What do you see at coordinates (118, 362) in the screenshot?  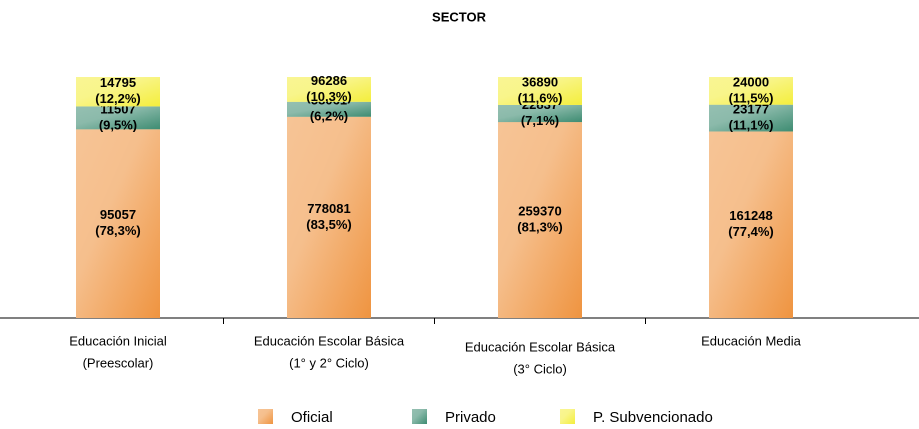 I see `x-tick-label: (Preescolar)` at bounding box center [118, 362].